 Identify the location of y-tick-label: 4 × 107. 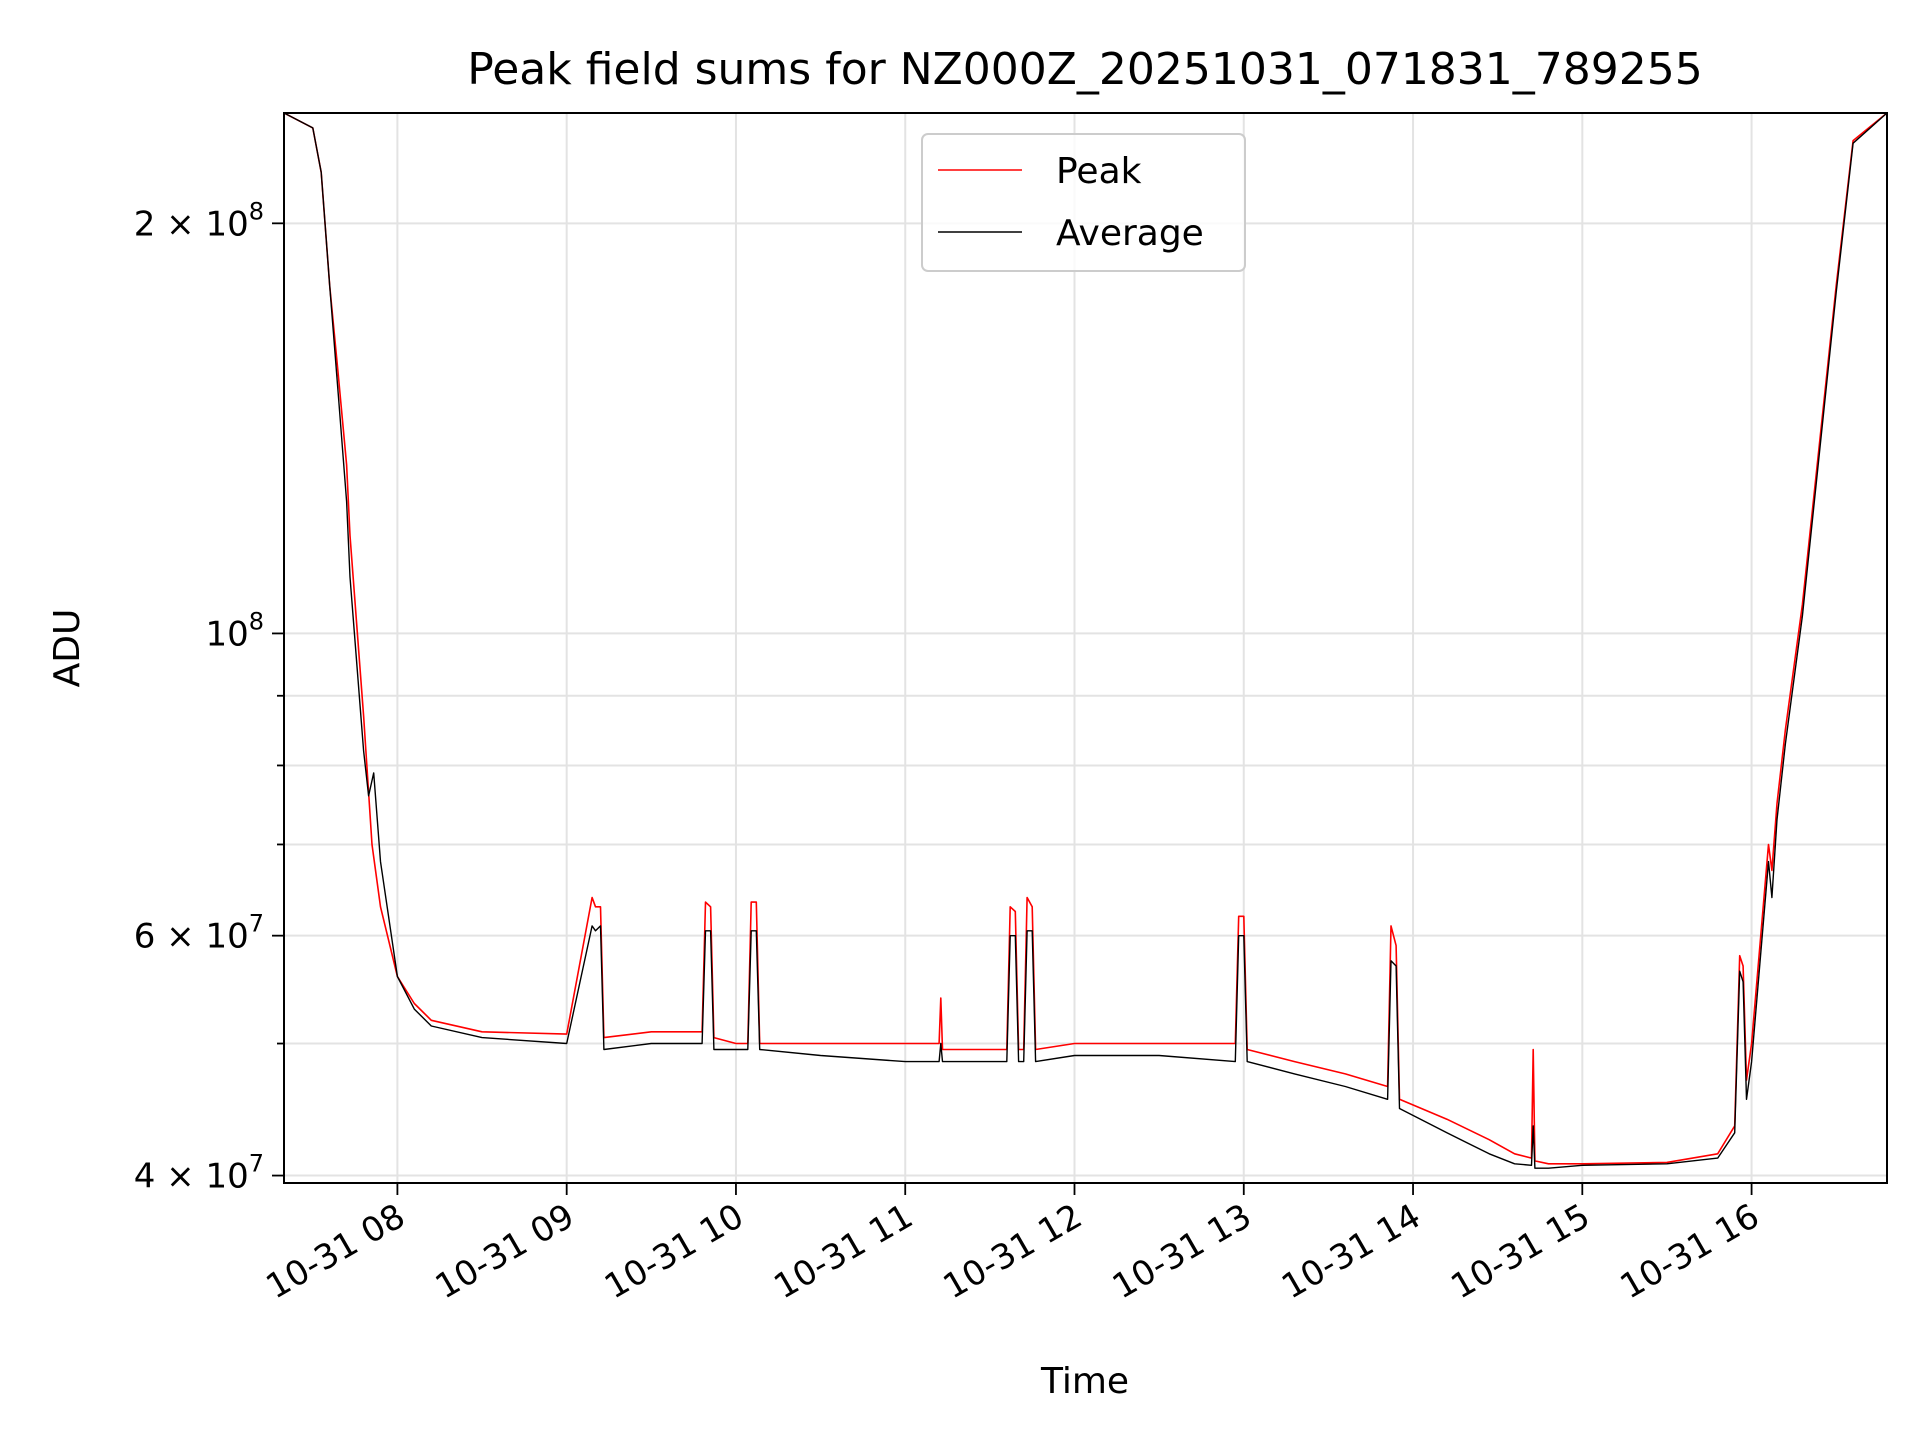
(199, 1173).